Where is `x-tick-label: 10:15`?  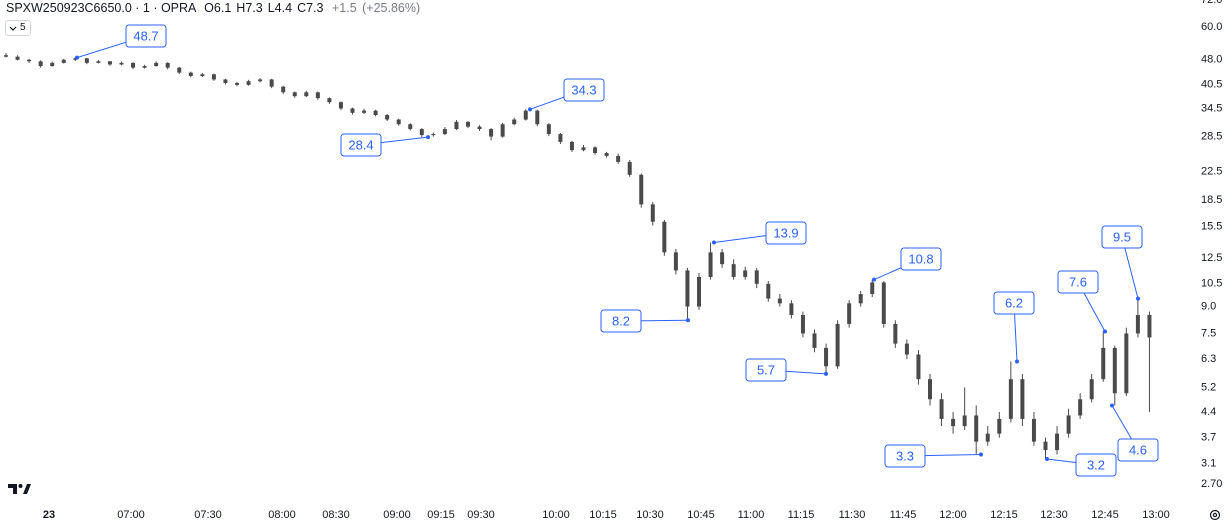
x-tick-label: 10:15 is located at coordinates (603, 515).